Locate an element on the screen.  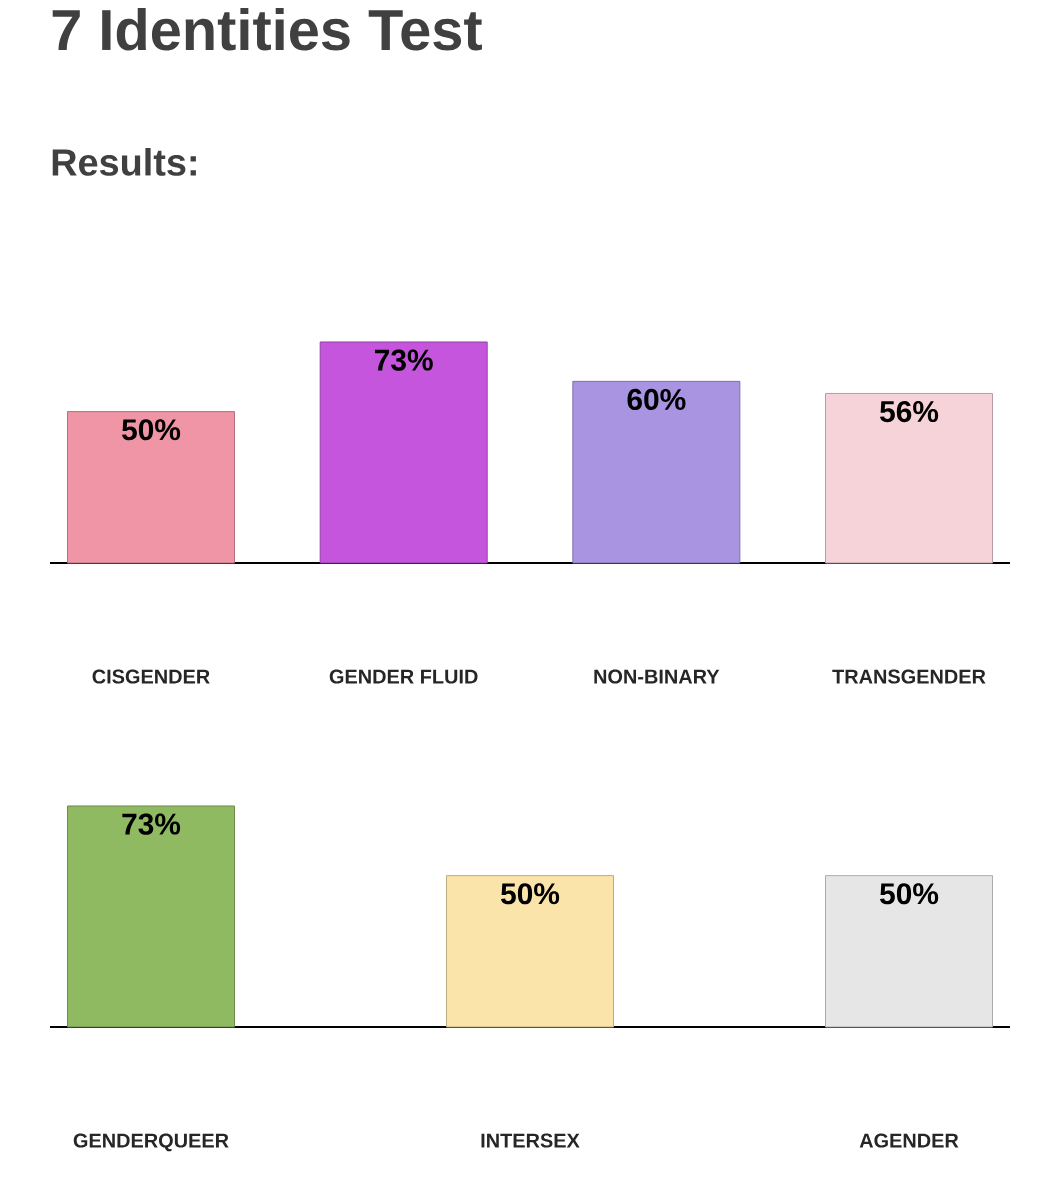
x-tick-label: TRANSGENDER is located at coordinates (909, 676).